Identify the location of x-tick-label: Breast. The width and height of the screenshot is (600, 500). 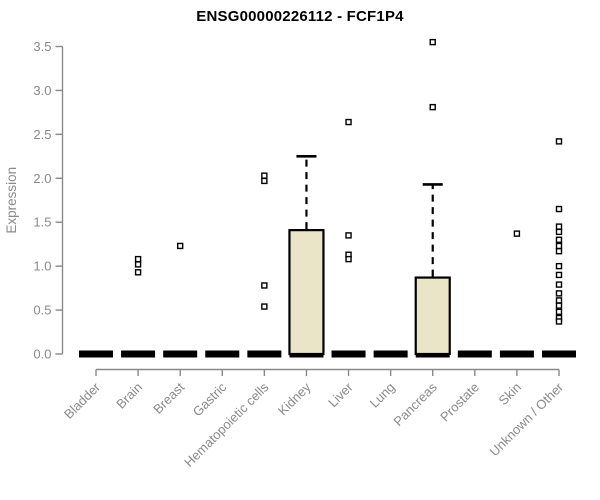
(168, 397).